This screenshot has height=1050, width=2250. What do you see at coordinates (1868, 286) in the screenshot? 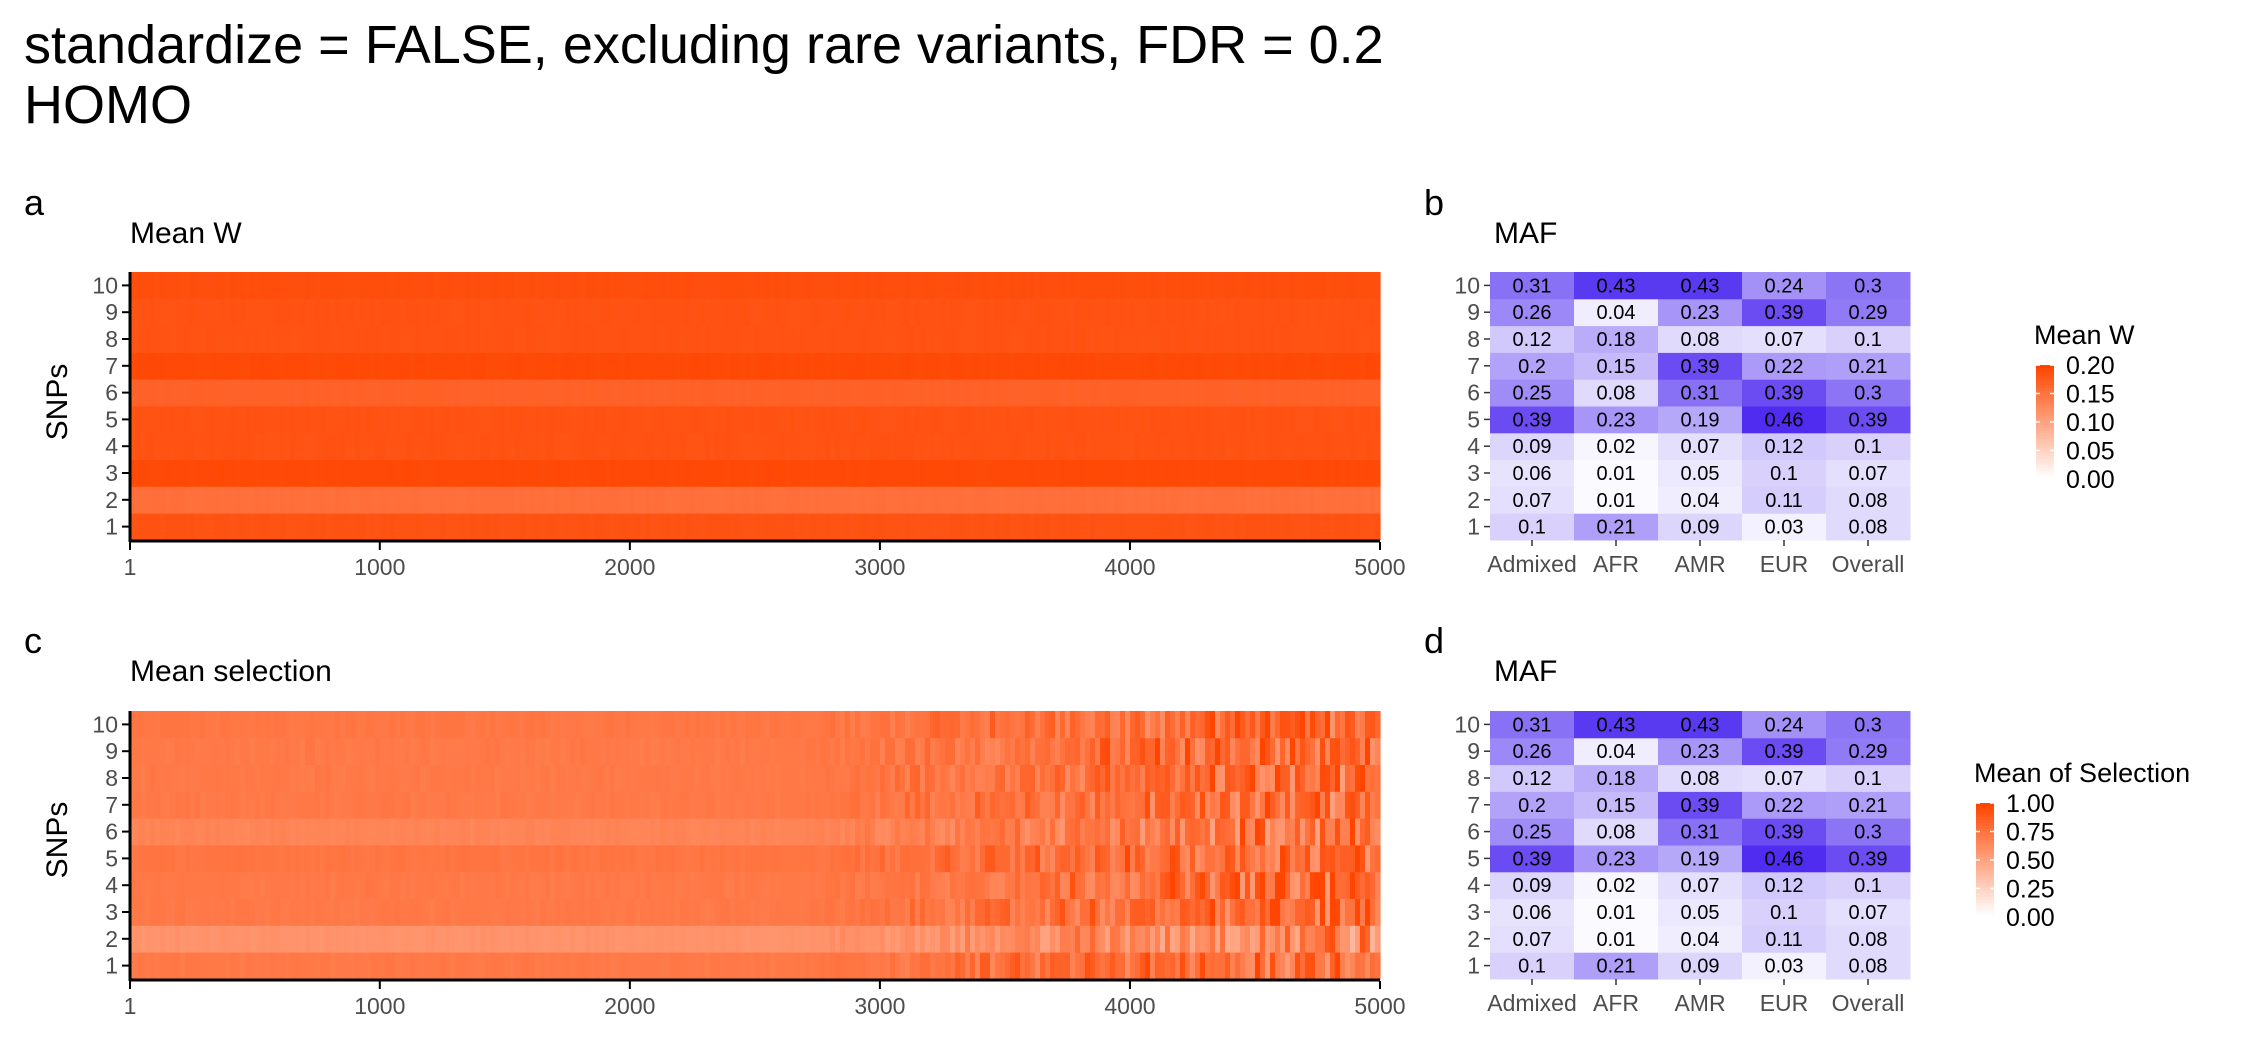
I see `maf-cell` at bounding box center [1868, 286].